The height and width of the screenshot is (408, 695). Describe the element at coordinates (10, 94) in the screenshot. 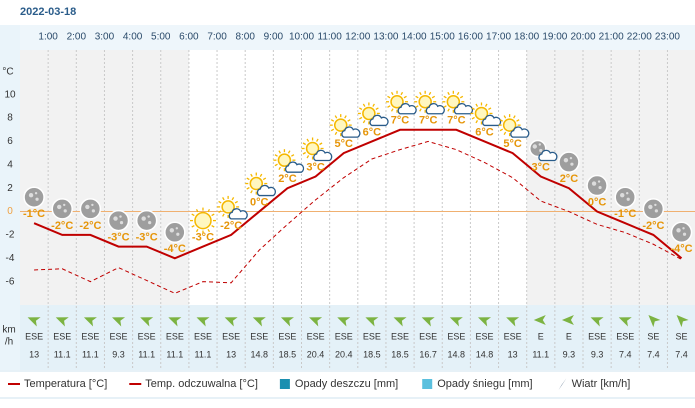

I see `y-tick-label: 10` at that location.